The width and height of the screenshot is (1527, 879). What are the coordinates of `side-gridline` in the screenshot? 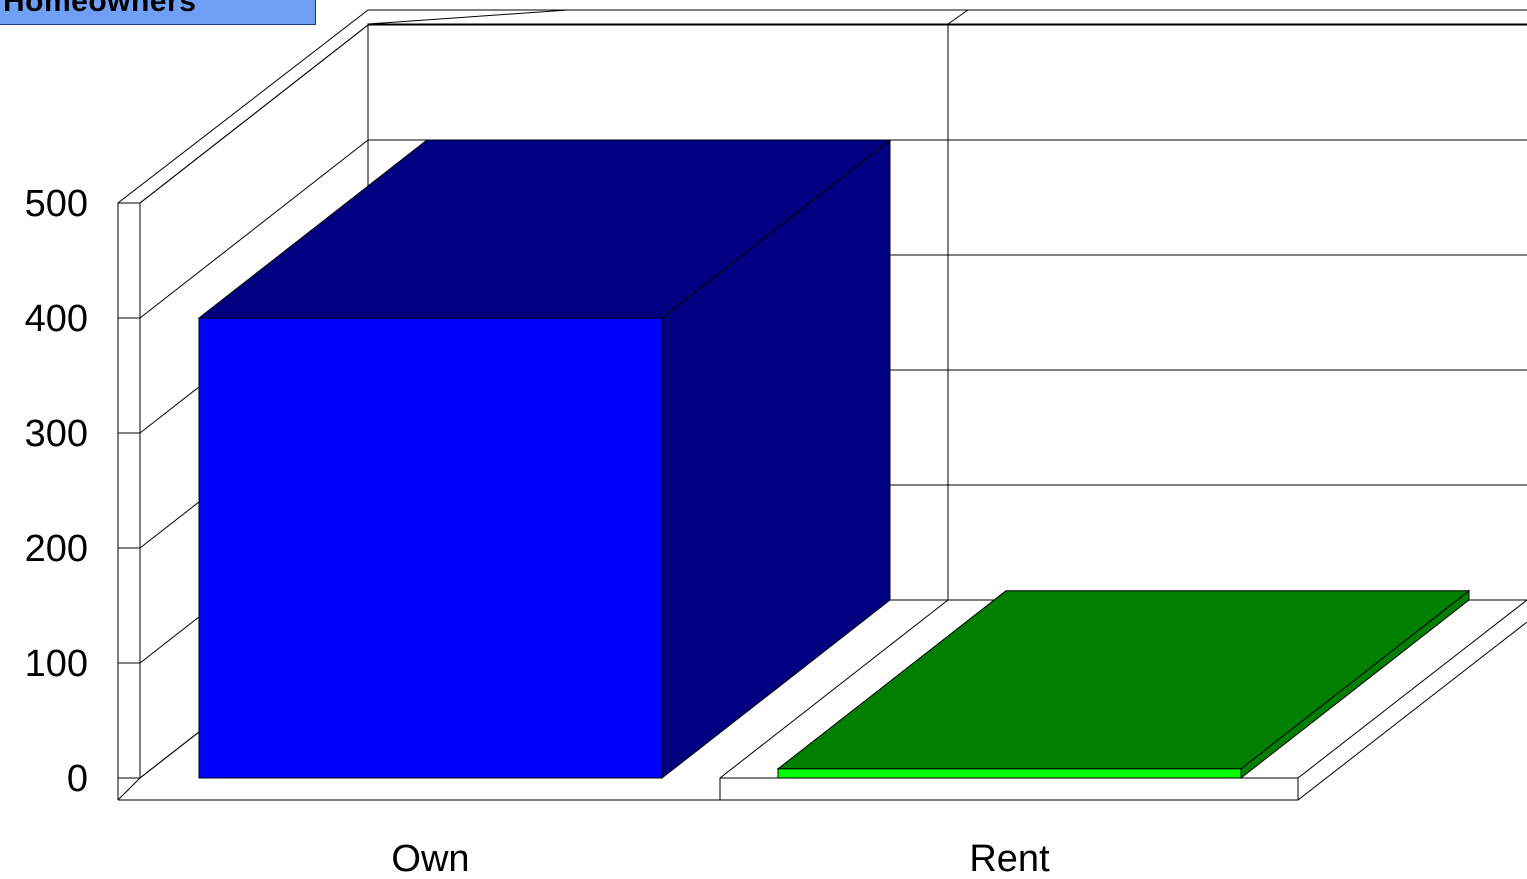 It's located at (254, 229).